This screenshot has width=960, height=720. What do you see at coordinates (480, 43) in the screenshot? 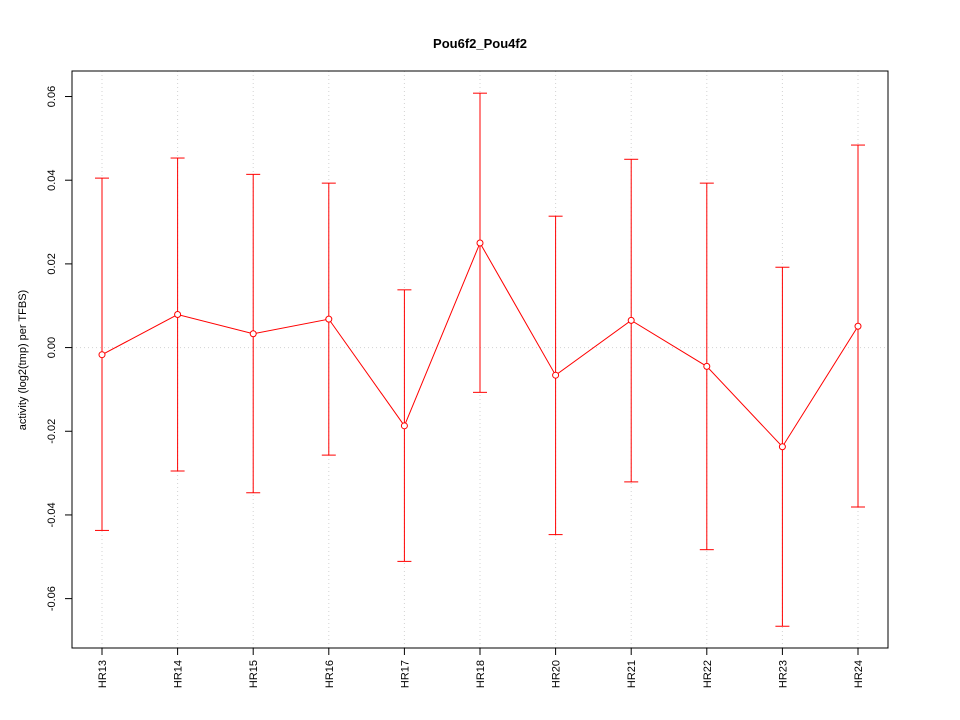
I see `chart-title: Pou6f2_Pou4f2` at bounding box center [480, 43].